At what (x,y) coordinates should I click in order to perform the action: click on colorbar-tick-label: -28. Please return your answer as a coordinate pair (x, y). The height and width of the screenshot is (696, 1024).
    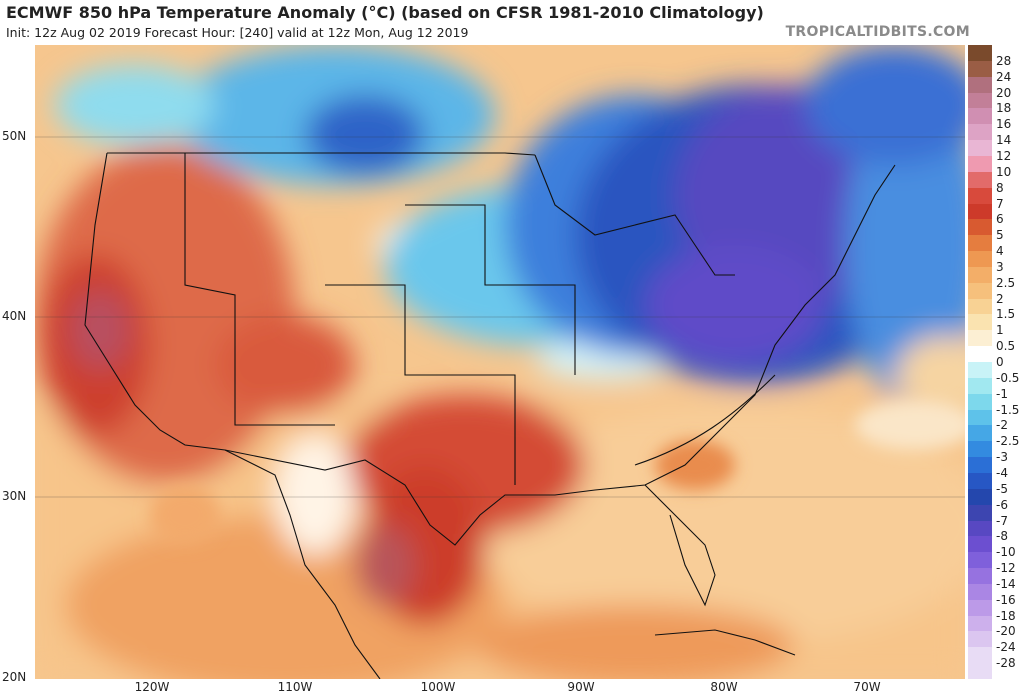
    Looking at the image, I should click on (1006, 663).